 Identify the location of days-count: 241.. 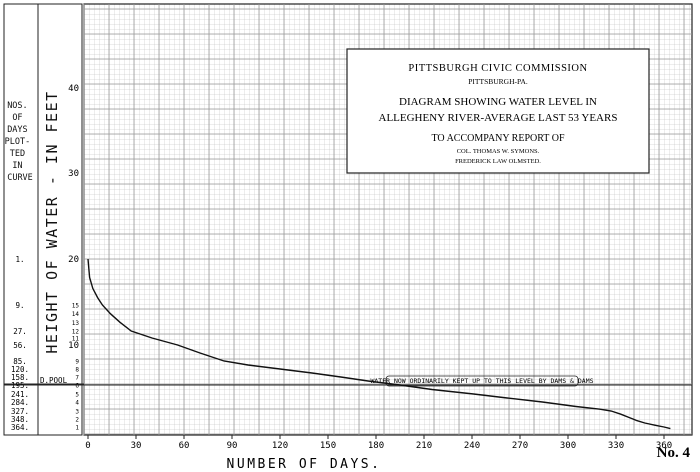
(20, 394).